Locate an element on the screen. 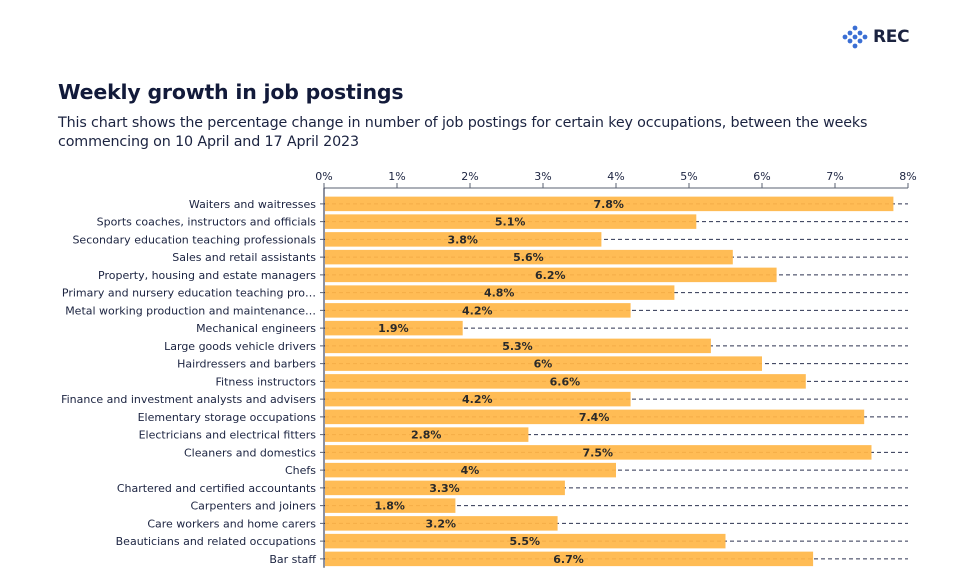  x-tick-label: 1% is located at coordinates (396, 176).